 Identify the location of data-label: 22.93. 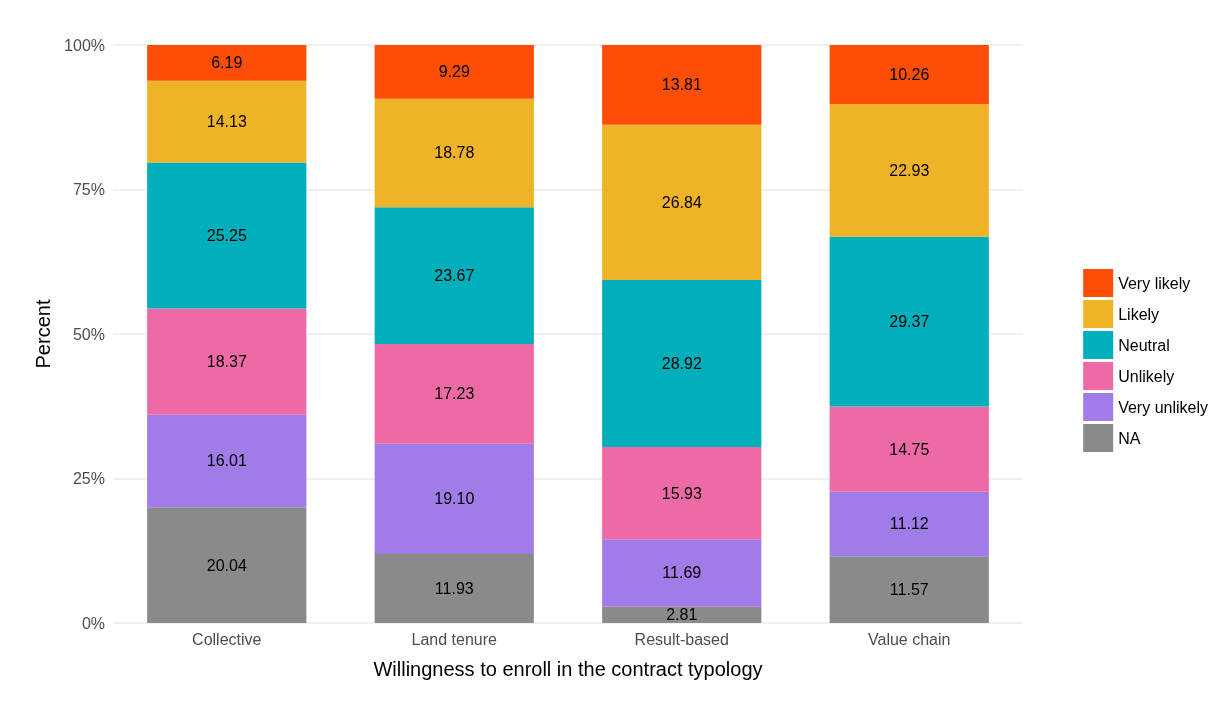
(909, 171).